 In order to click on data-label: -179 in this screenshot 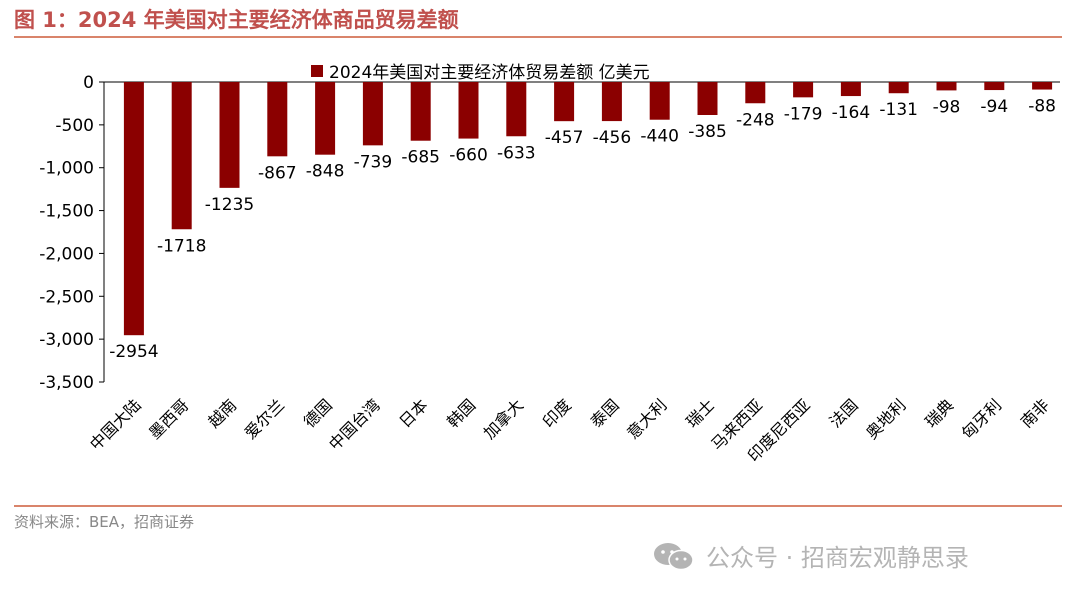, I will do `click(803, 114)`.